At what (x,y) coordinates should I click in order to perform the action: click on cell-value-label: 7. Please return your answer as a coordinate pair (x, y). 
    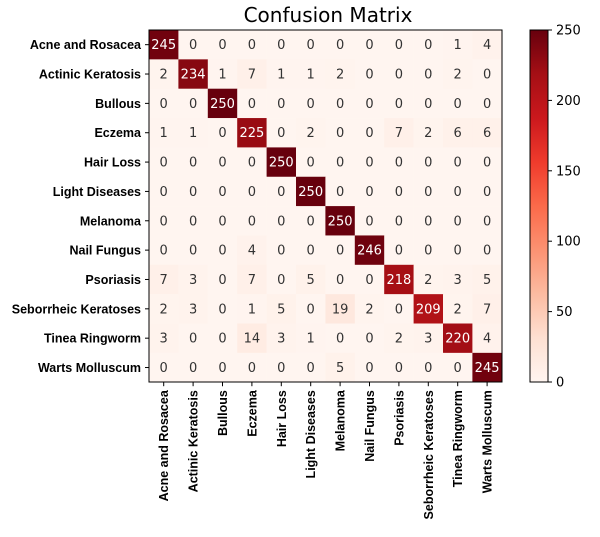
    Looking at the image, I should click on (399, 133).